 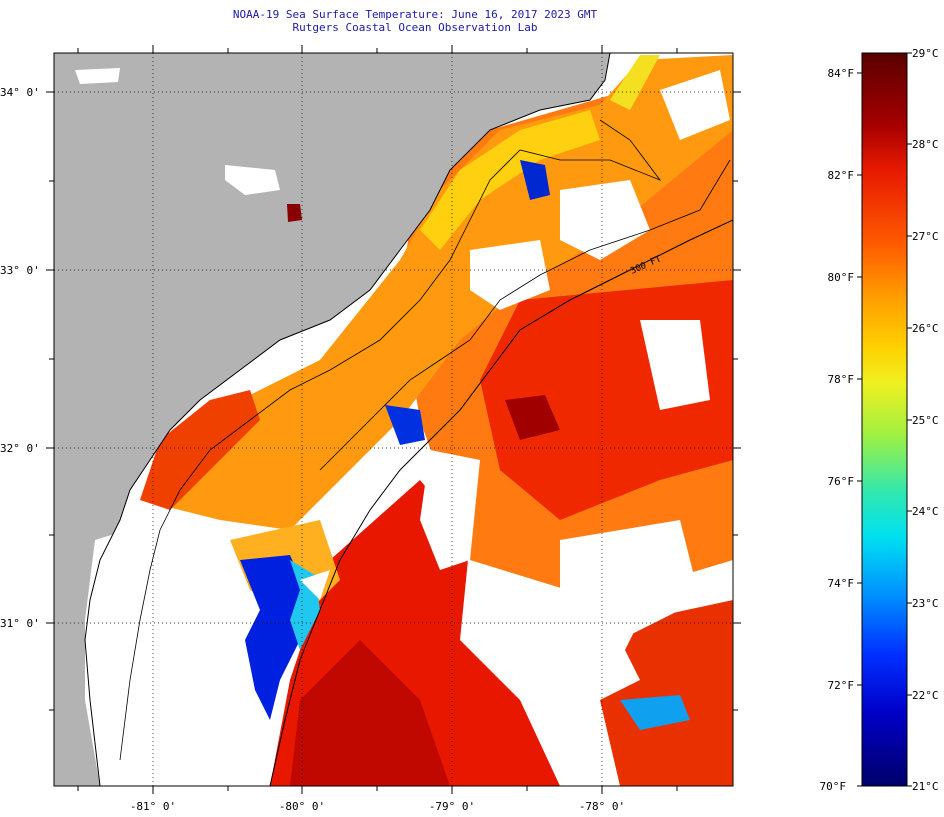 I want to click on colorbar-f-label: 70°F, so click(x=833, y=786).